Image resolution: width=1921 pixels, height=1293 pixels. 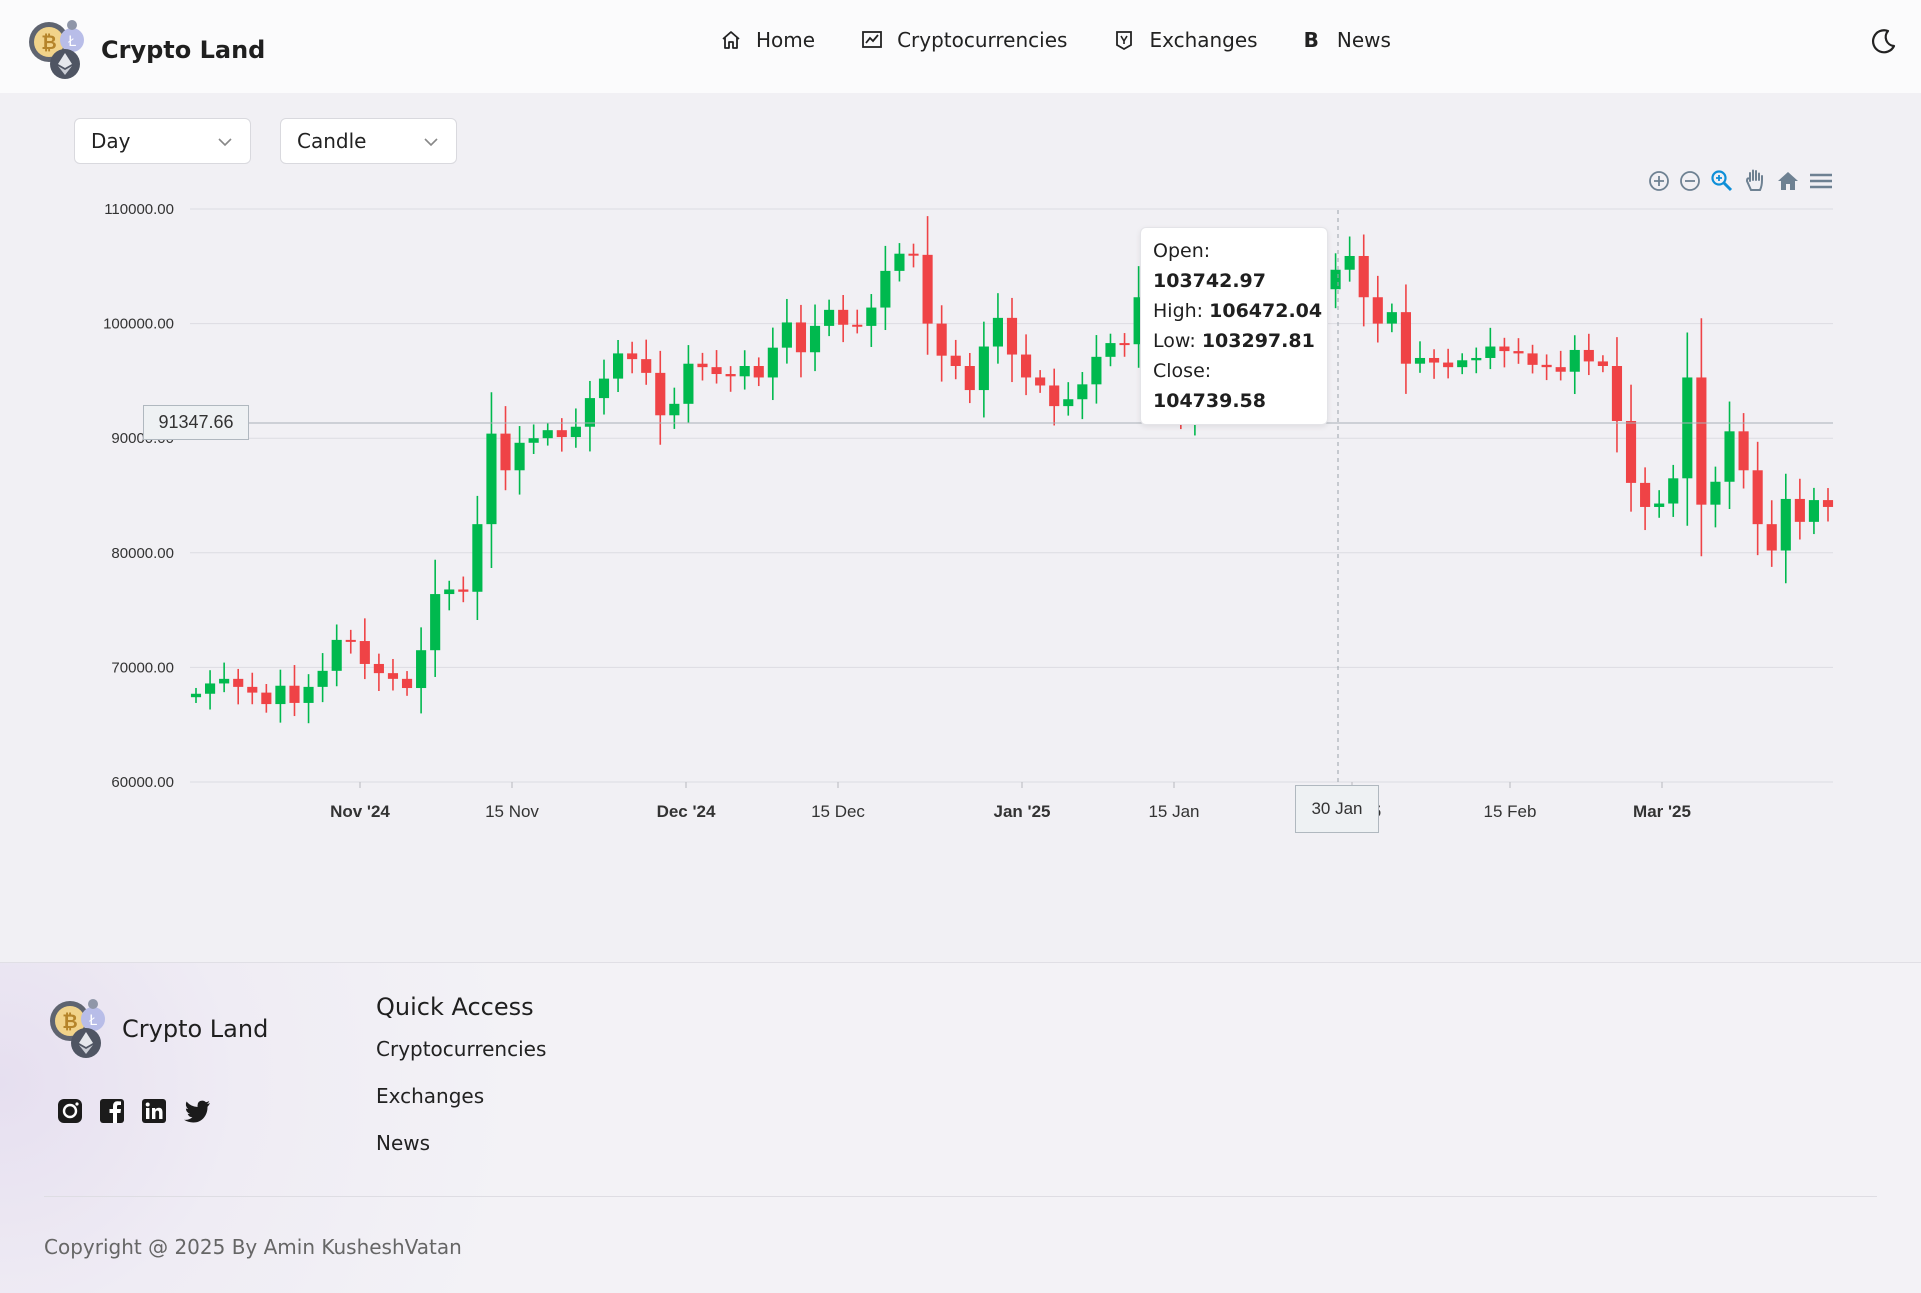 What do you see at coordinates (1337, 809) in the screenshot?
I see `crosshair-date-label: 30 Jan` at bounding box center [1337, 809].